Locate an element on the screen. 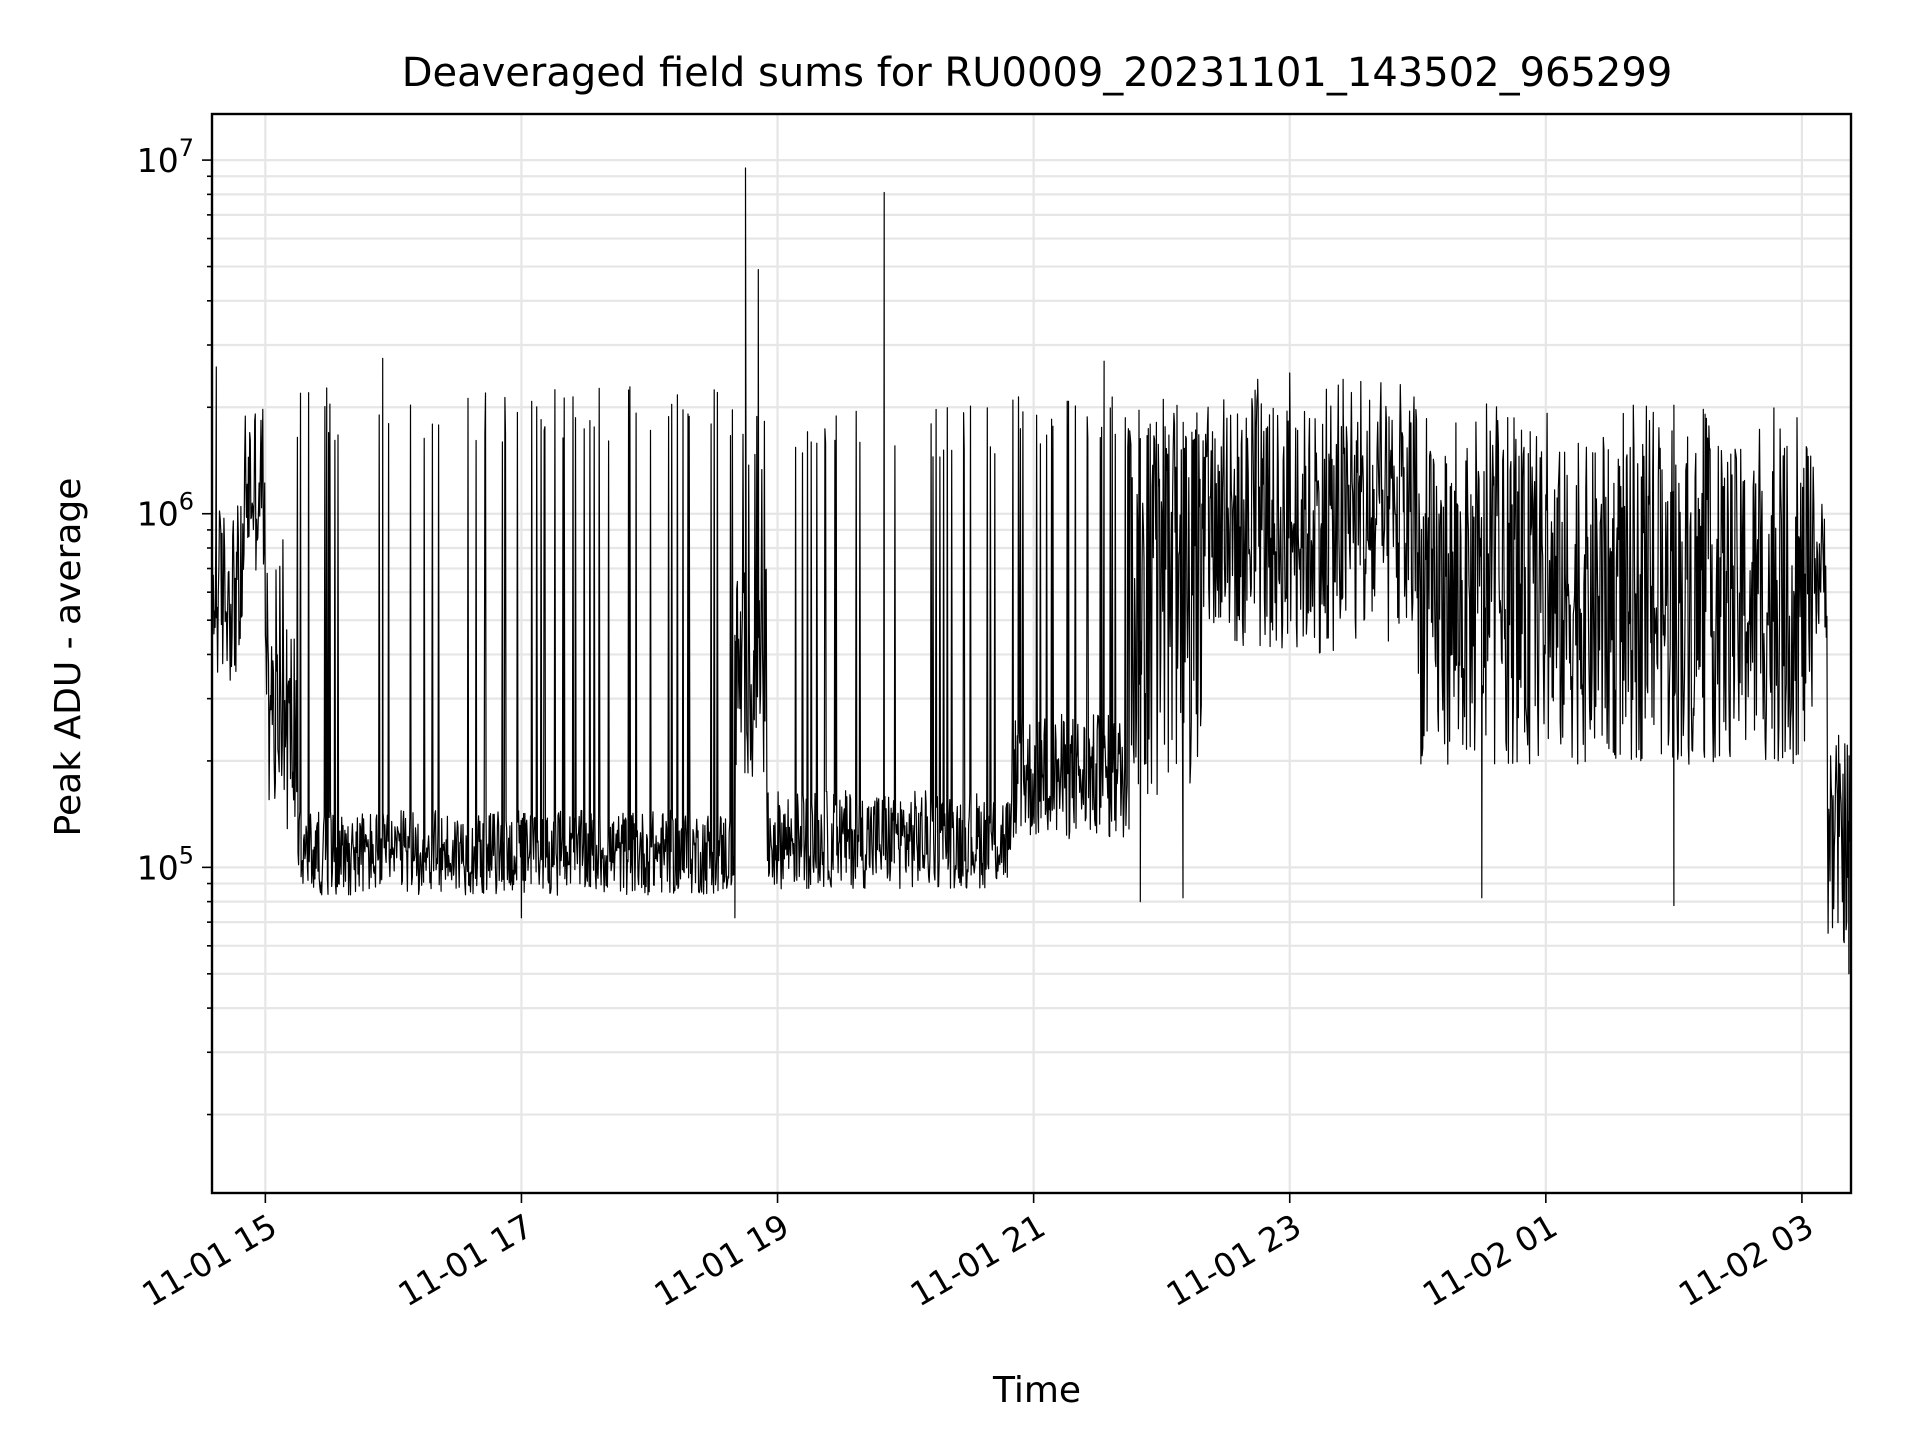 The image size is (1920, 1440). y-tick-label: 10⁵ is located at coordinates (165, 864).